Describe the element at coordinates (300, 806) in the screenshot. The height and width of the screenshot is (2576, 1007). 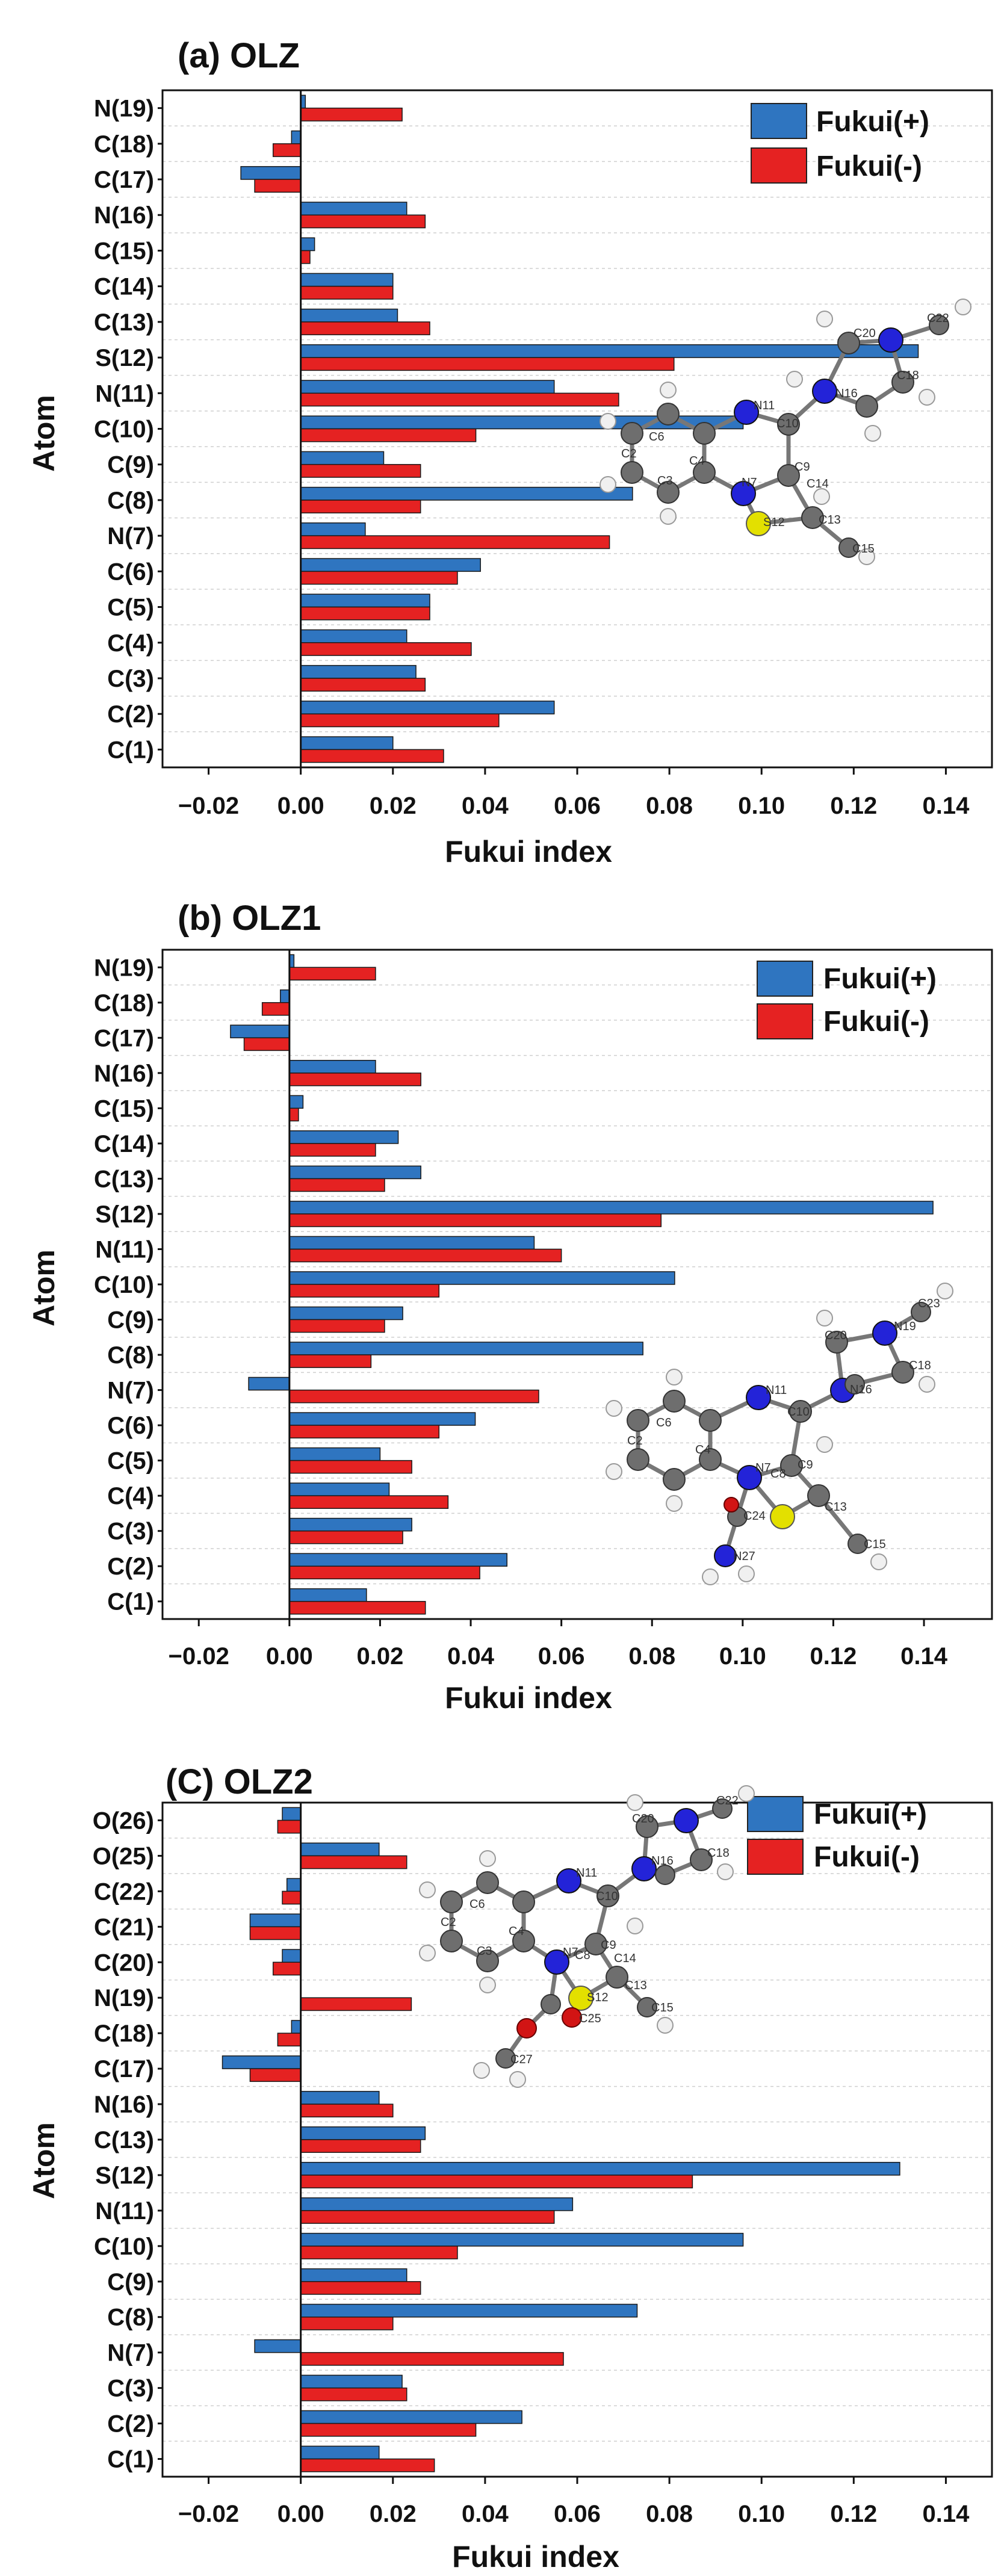
I see `x-tick-label: 0.00` at that location.